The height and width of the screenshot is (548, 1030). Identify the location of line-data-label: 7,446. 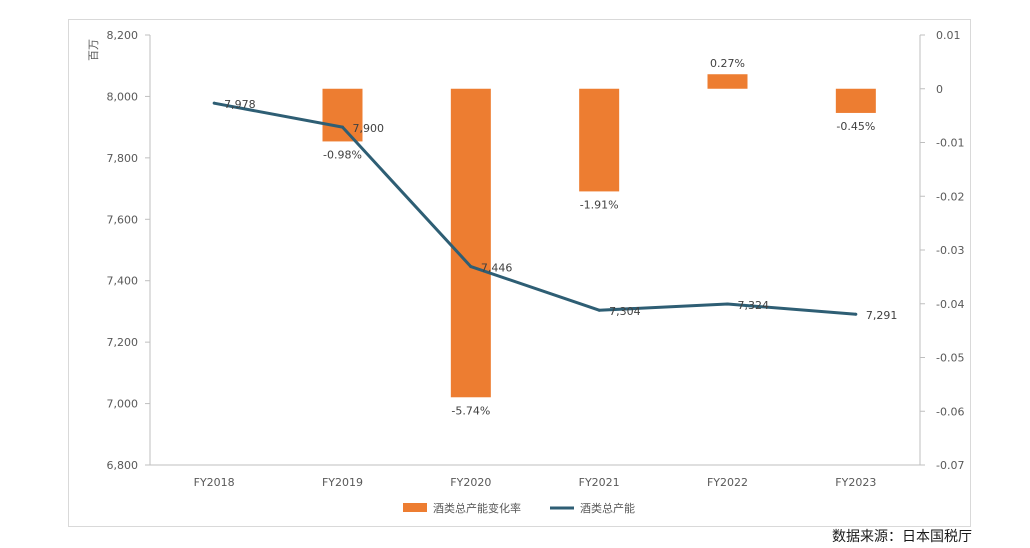
(497, 268).